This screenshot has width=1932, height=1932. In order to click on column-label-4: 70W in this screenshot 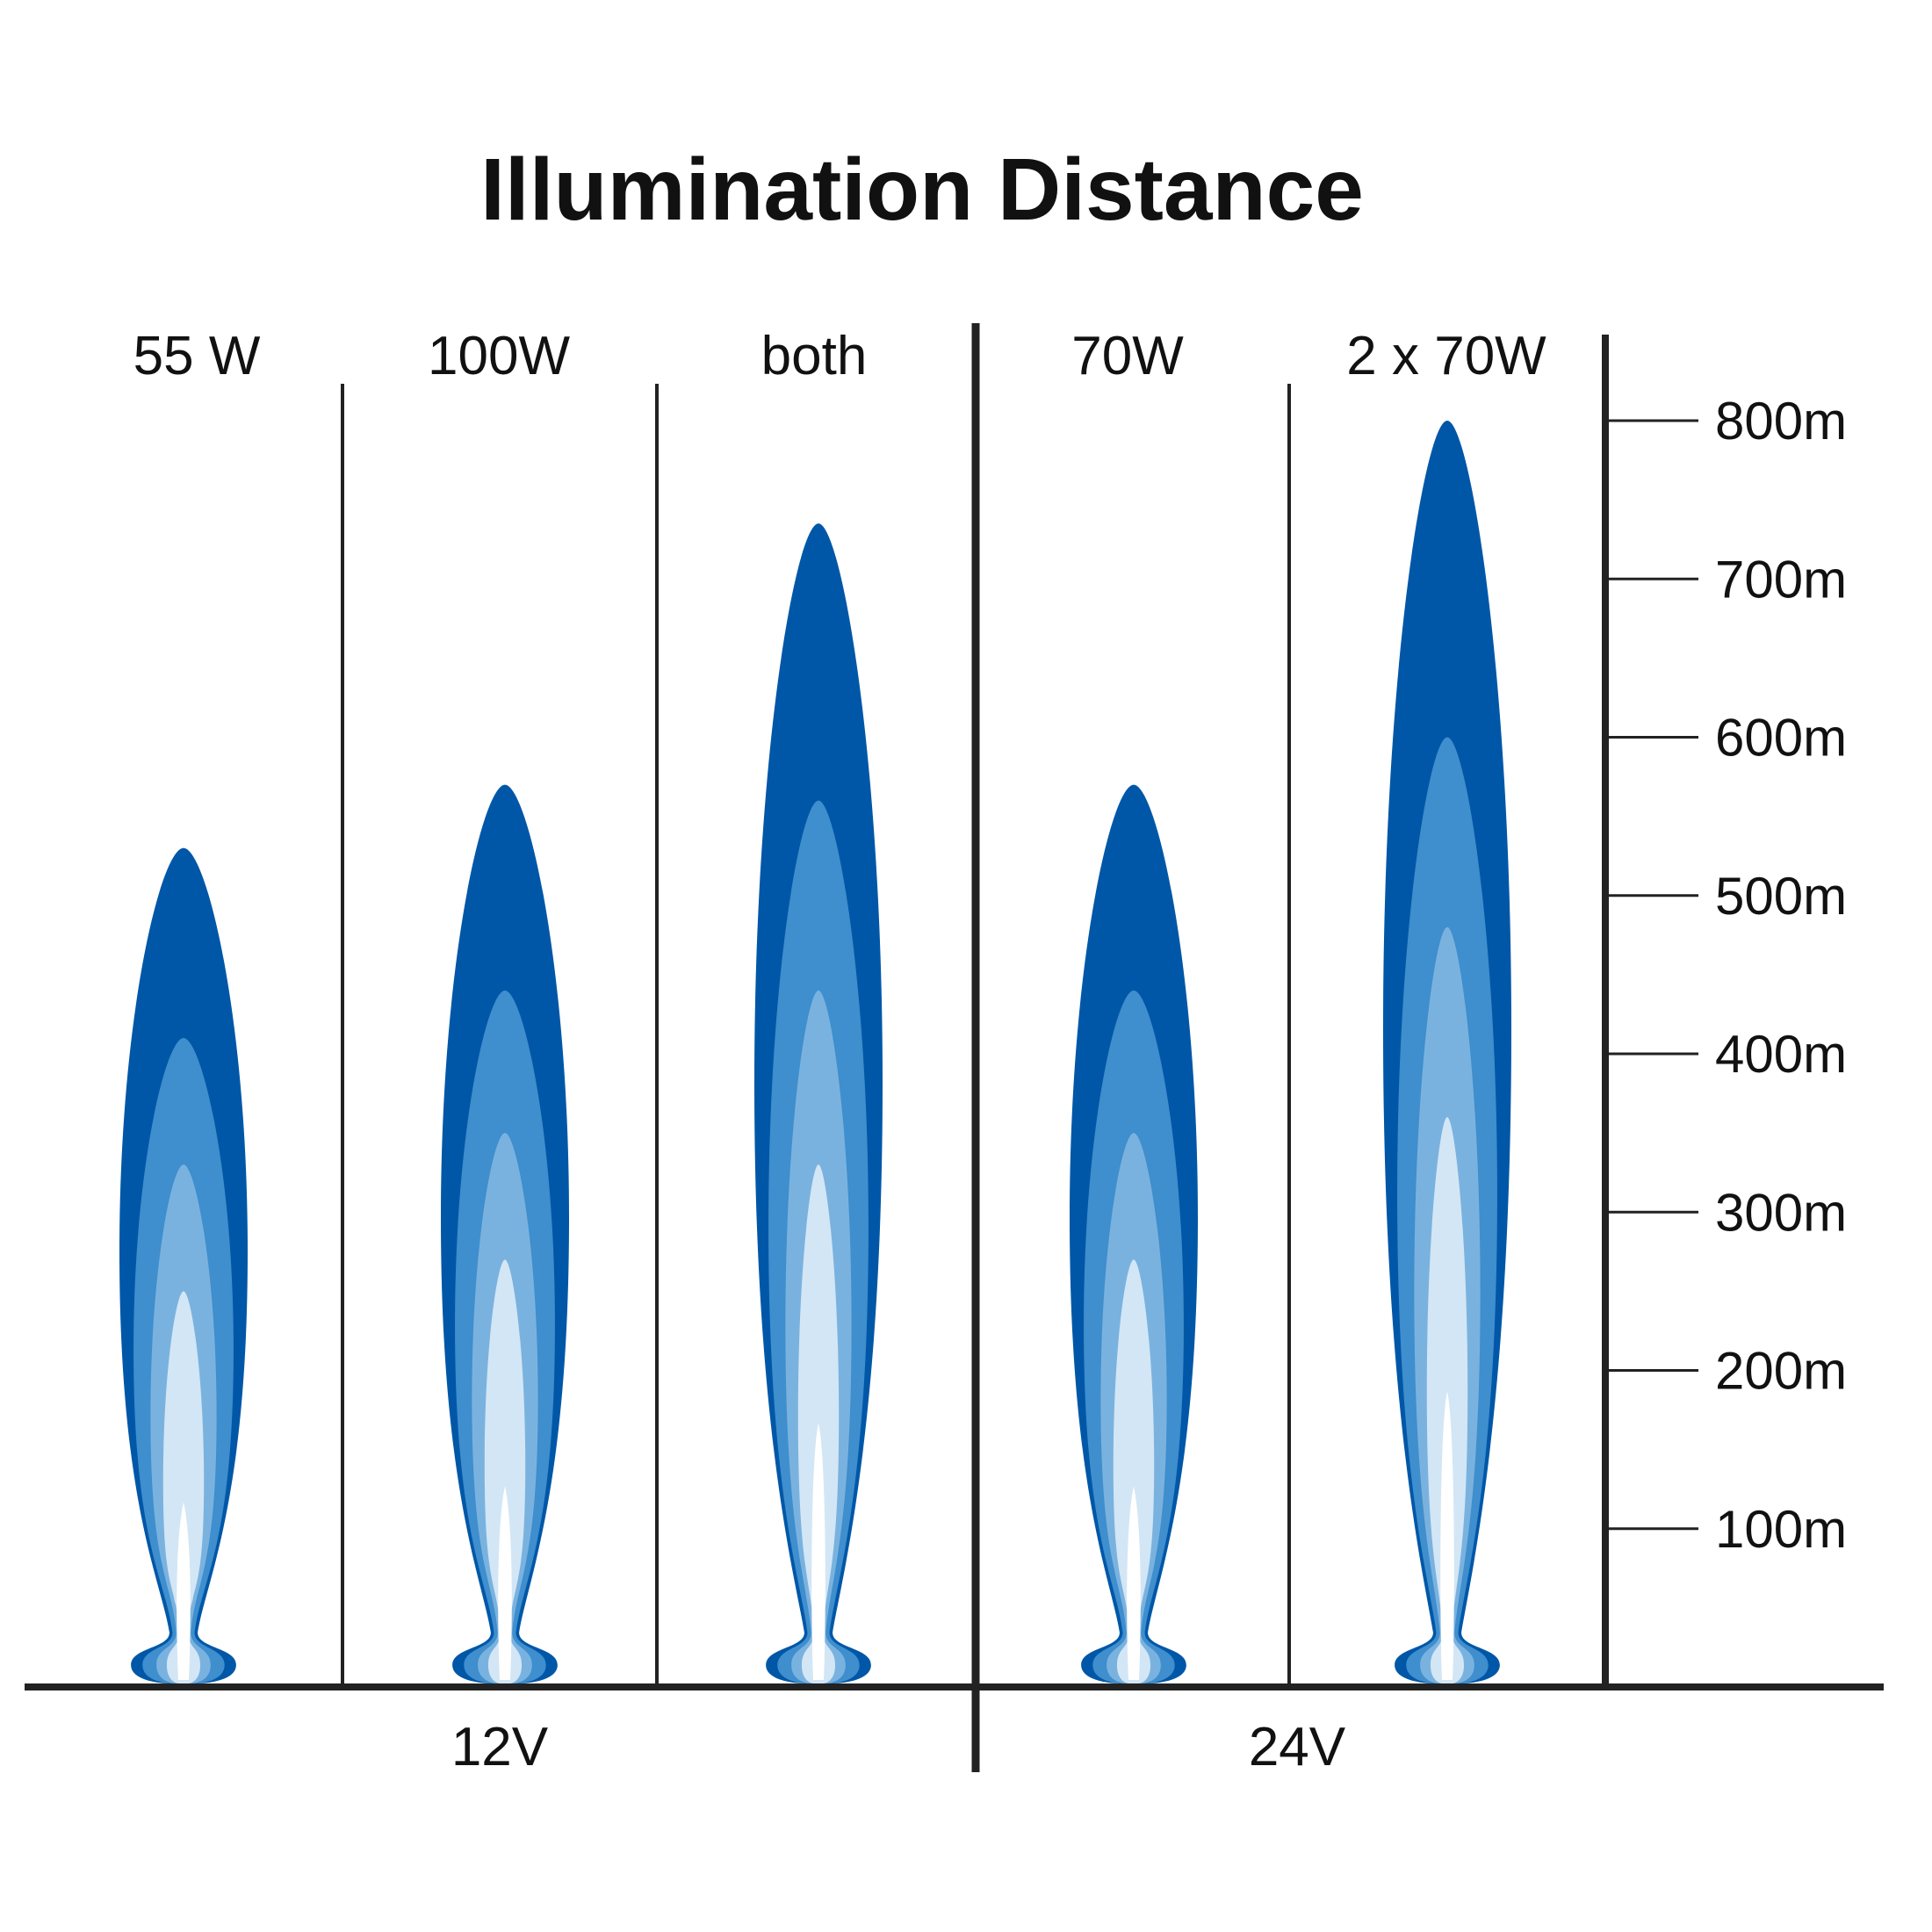, I will do `click(1127, 356)`.